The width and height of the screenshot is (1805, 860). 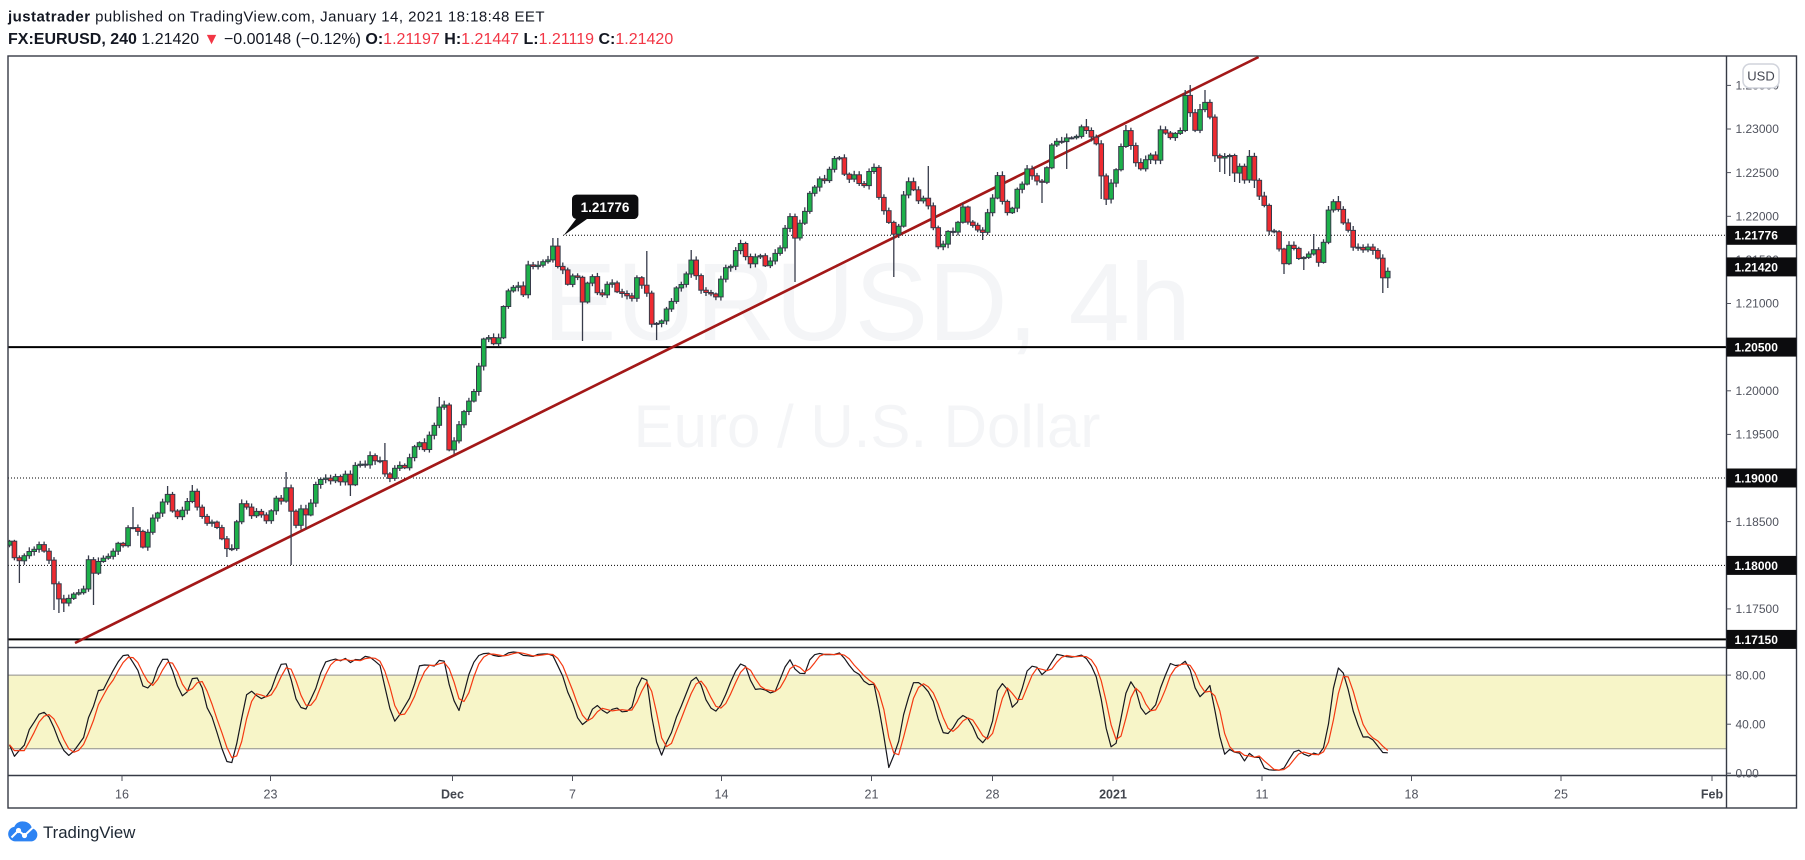 I want to click on svg-text: 21, so click(x=872, y=795).